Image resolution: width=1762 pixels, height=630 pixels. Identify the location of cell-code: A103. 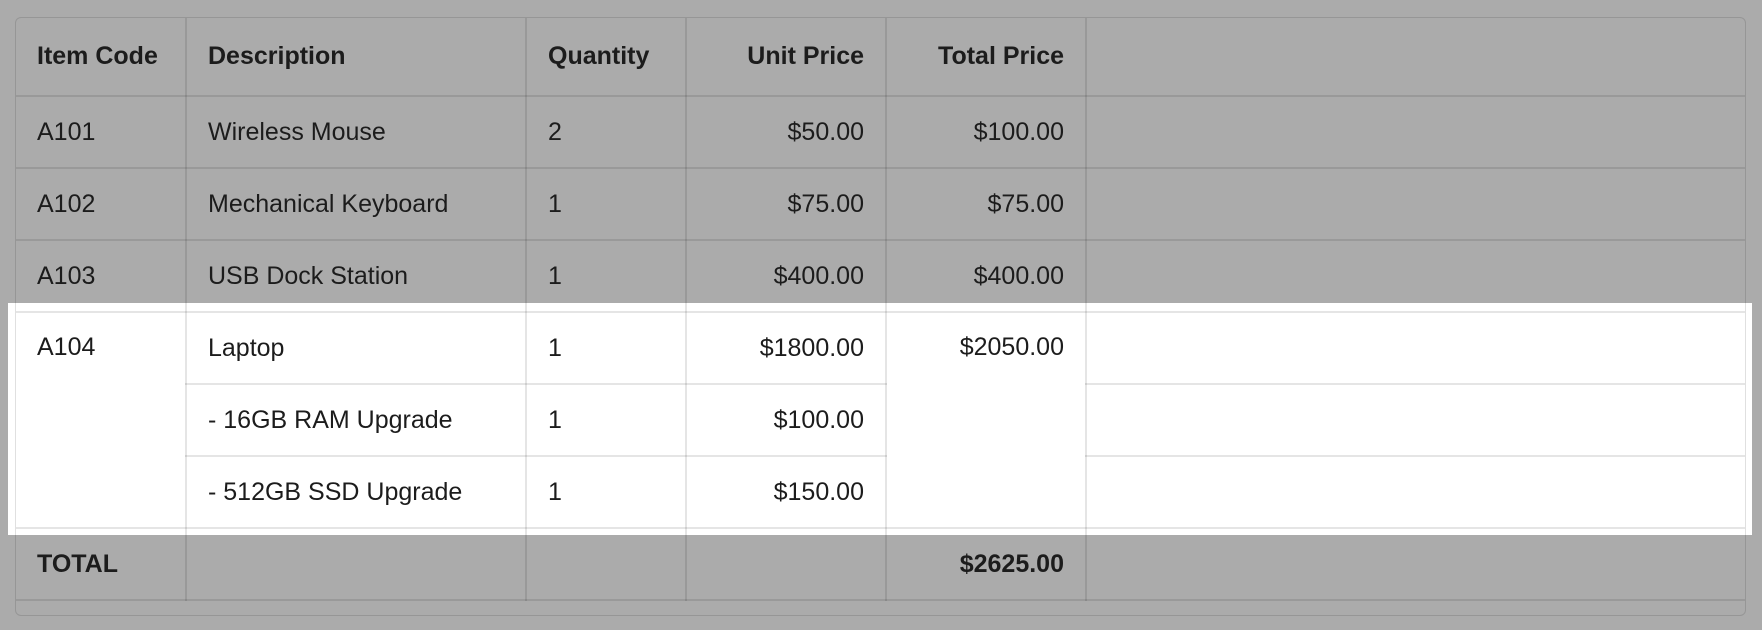
(101, 276).